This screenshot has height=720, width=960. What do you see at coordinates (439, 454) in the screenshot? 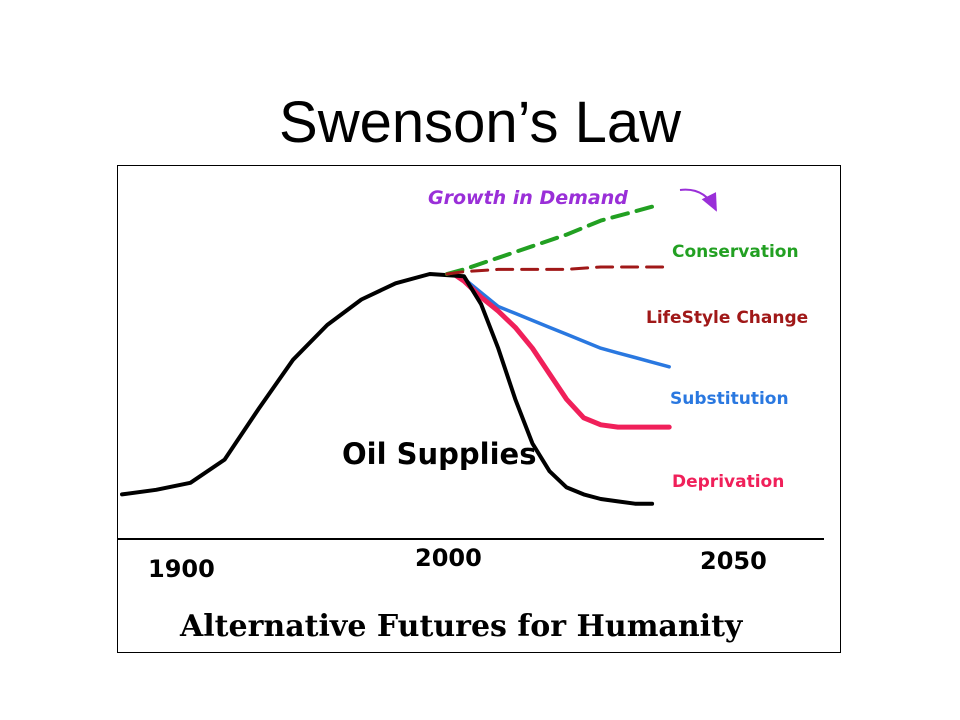
I see `oil-supplies-label: Oil Supplies` at bounding box center [439, 454].